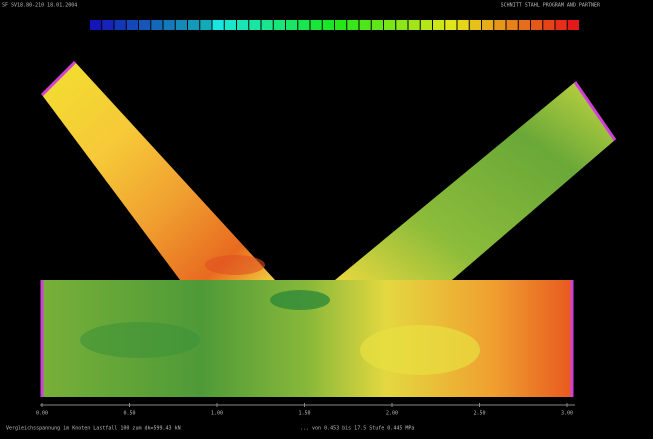 The height and width of the screenshot is (439, 653). I want to click on header-right: SCHNITT STAHL PROGRAM AND PARTNER, so click(551, 6).